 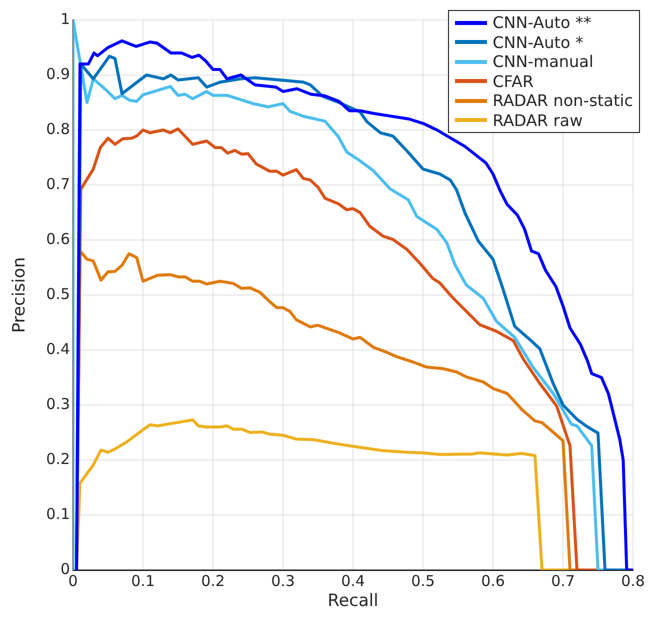 What do you see at coordinates (493, 581) in the screenshot?
I see `x-tick-label: 0.6` at bounding box center [493, 581].